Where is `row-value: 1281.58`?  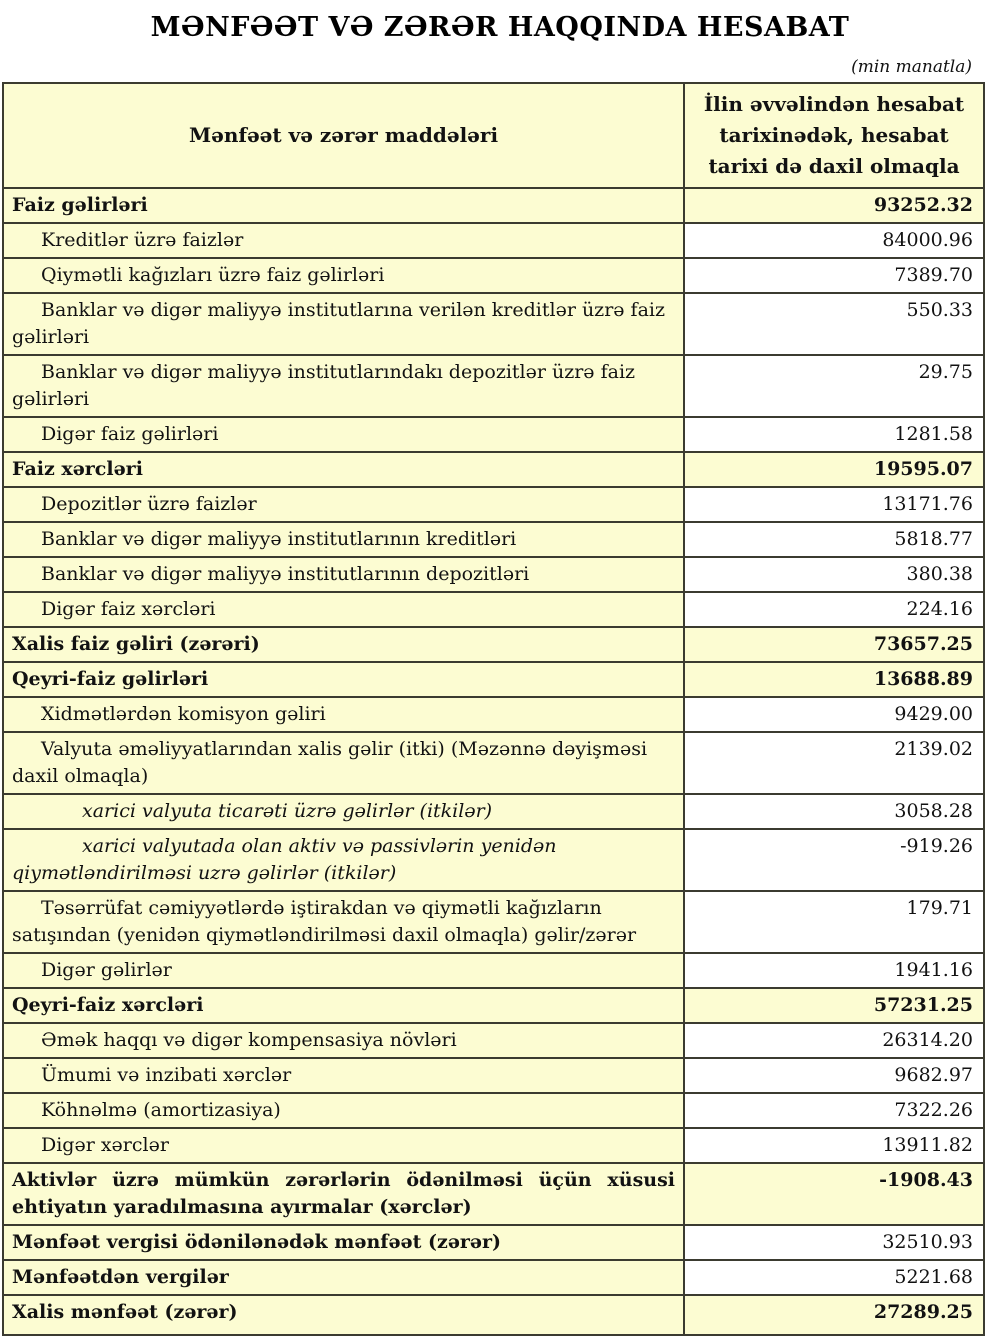
row-value: 1281.58 is located at coordinates (834, 434).